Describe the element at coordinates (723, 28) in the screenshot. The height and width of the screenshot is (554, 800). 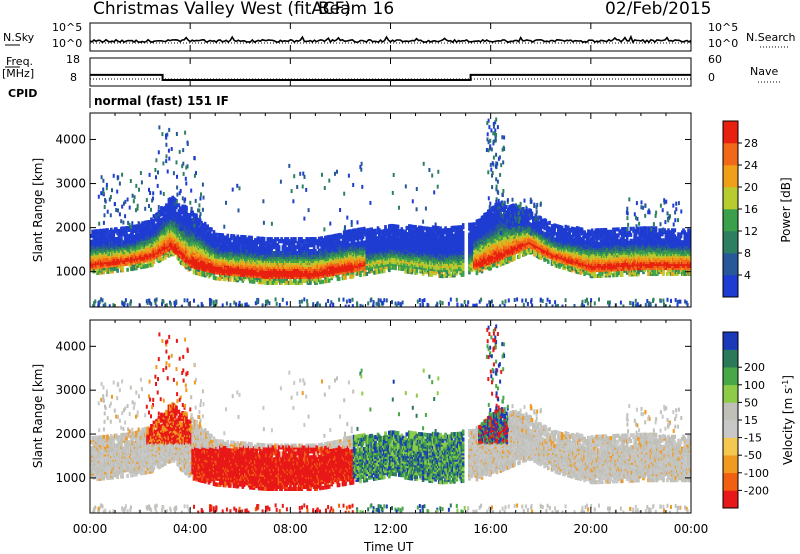
I see `nsearch-tick-top: 10^5` at that location.